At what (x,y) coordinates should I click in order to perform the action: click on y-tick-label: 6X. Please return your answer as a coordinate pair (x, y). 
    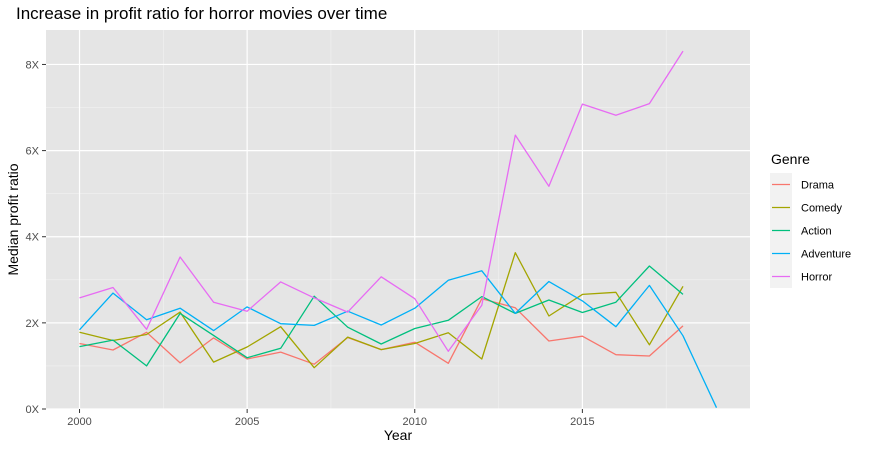
    Looking at the image, I should click on (33, 152).